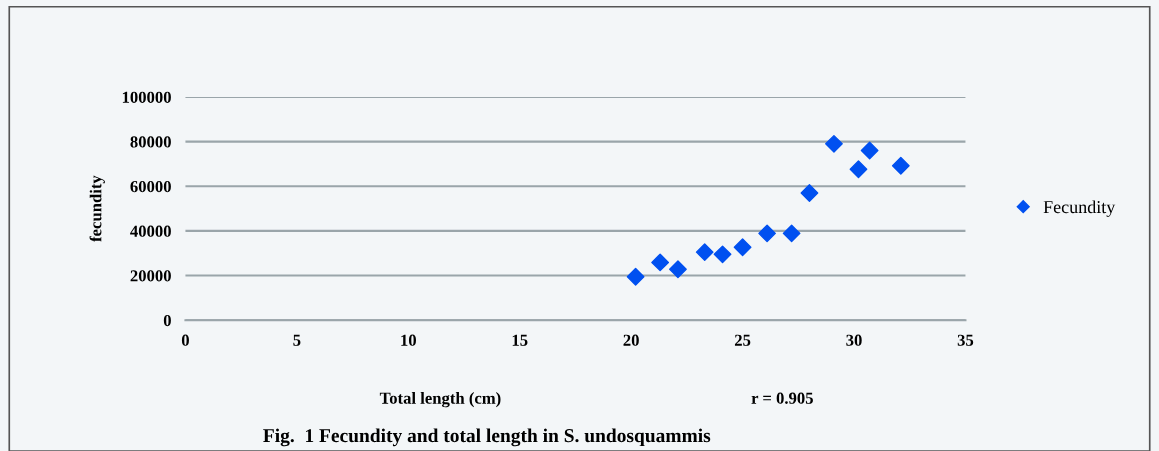 The height and width of the screenshot is (451, 1159). Describe the element at coordinates (854, 340) in the screenshot. I see `x-tick-label: 30` at that location.